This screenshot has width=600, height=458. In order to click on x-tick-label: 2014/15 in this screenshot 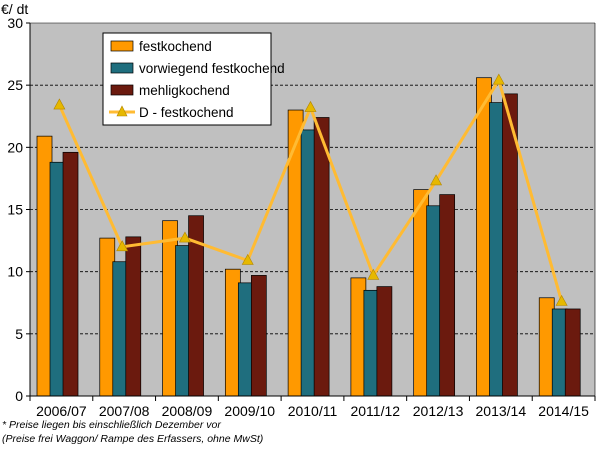, I will do `click(563, 411)`.